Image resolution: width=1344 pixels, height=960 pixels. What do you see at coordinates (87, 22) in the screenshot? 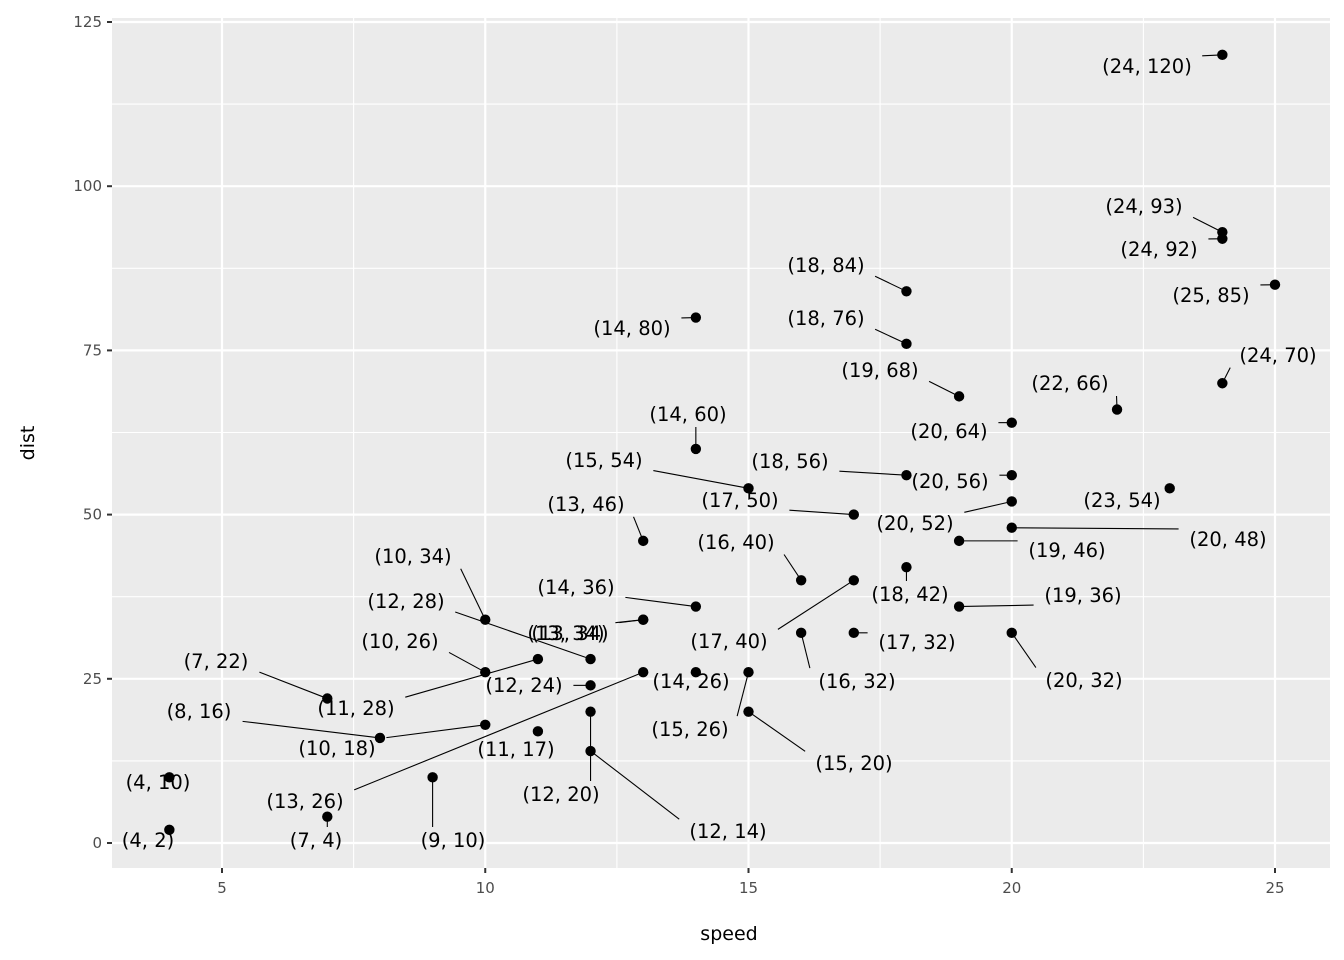
I see `y-tick-label: 125` at bounding box center [87, 22].